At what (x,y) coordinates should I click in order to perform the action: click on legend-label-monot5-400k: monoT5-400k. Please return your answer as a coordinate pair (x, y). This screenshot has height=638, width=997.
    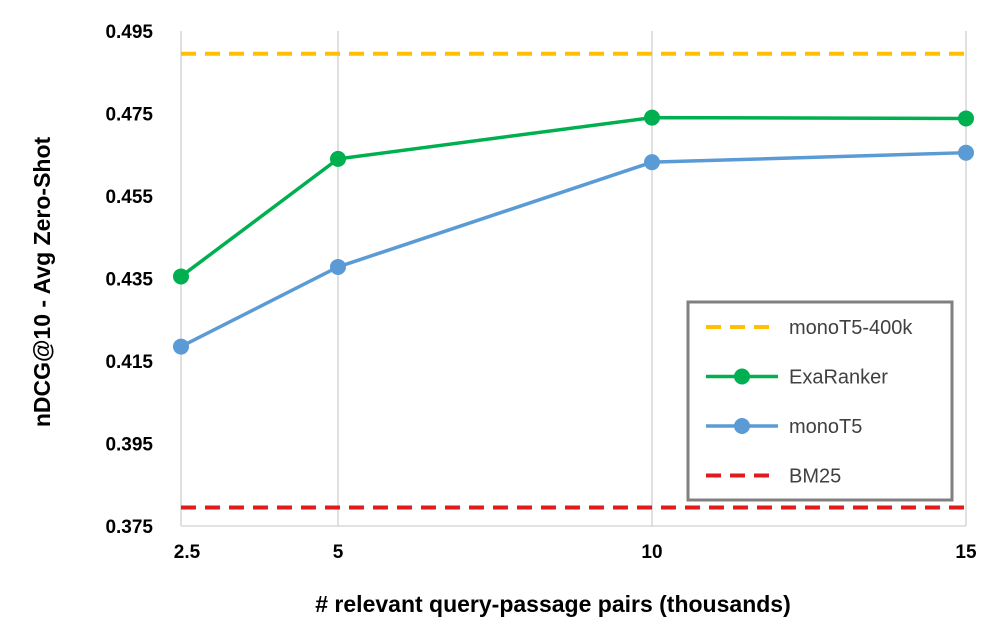
    Looking at the image, I should click on (851, 328).